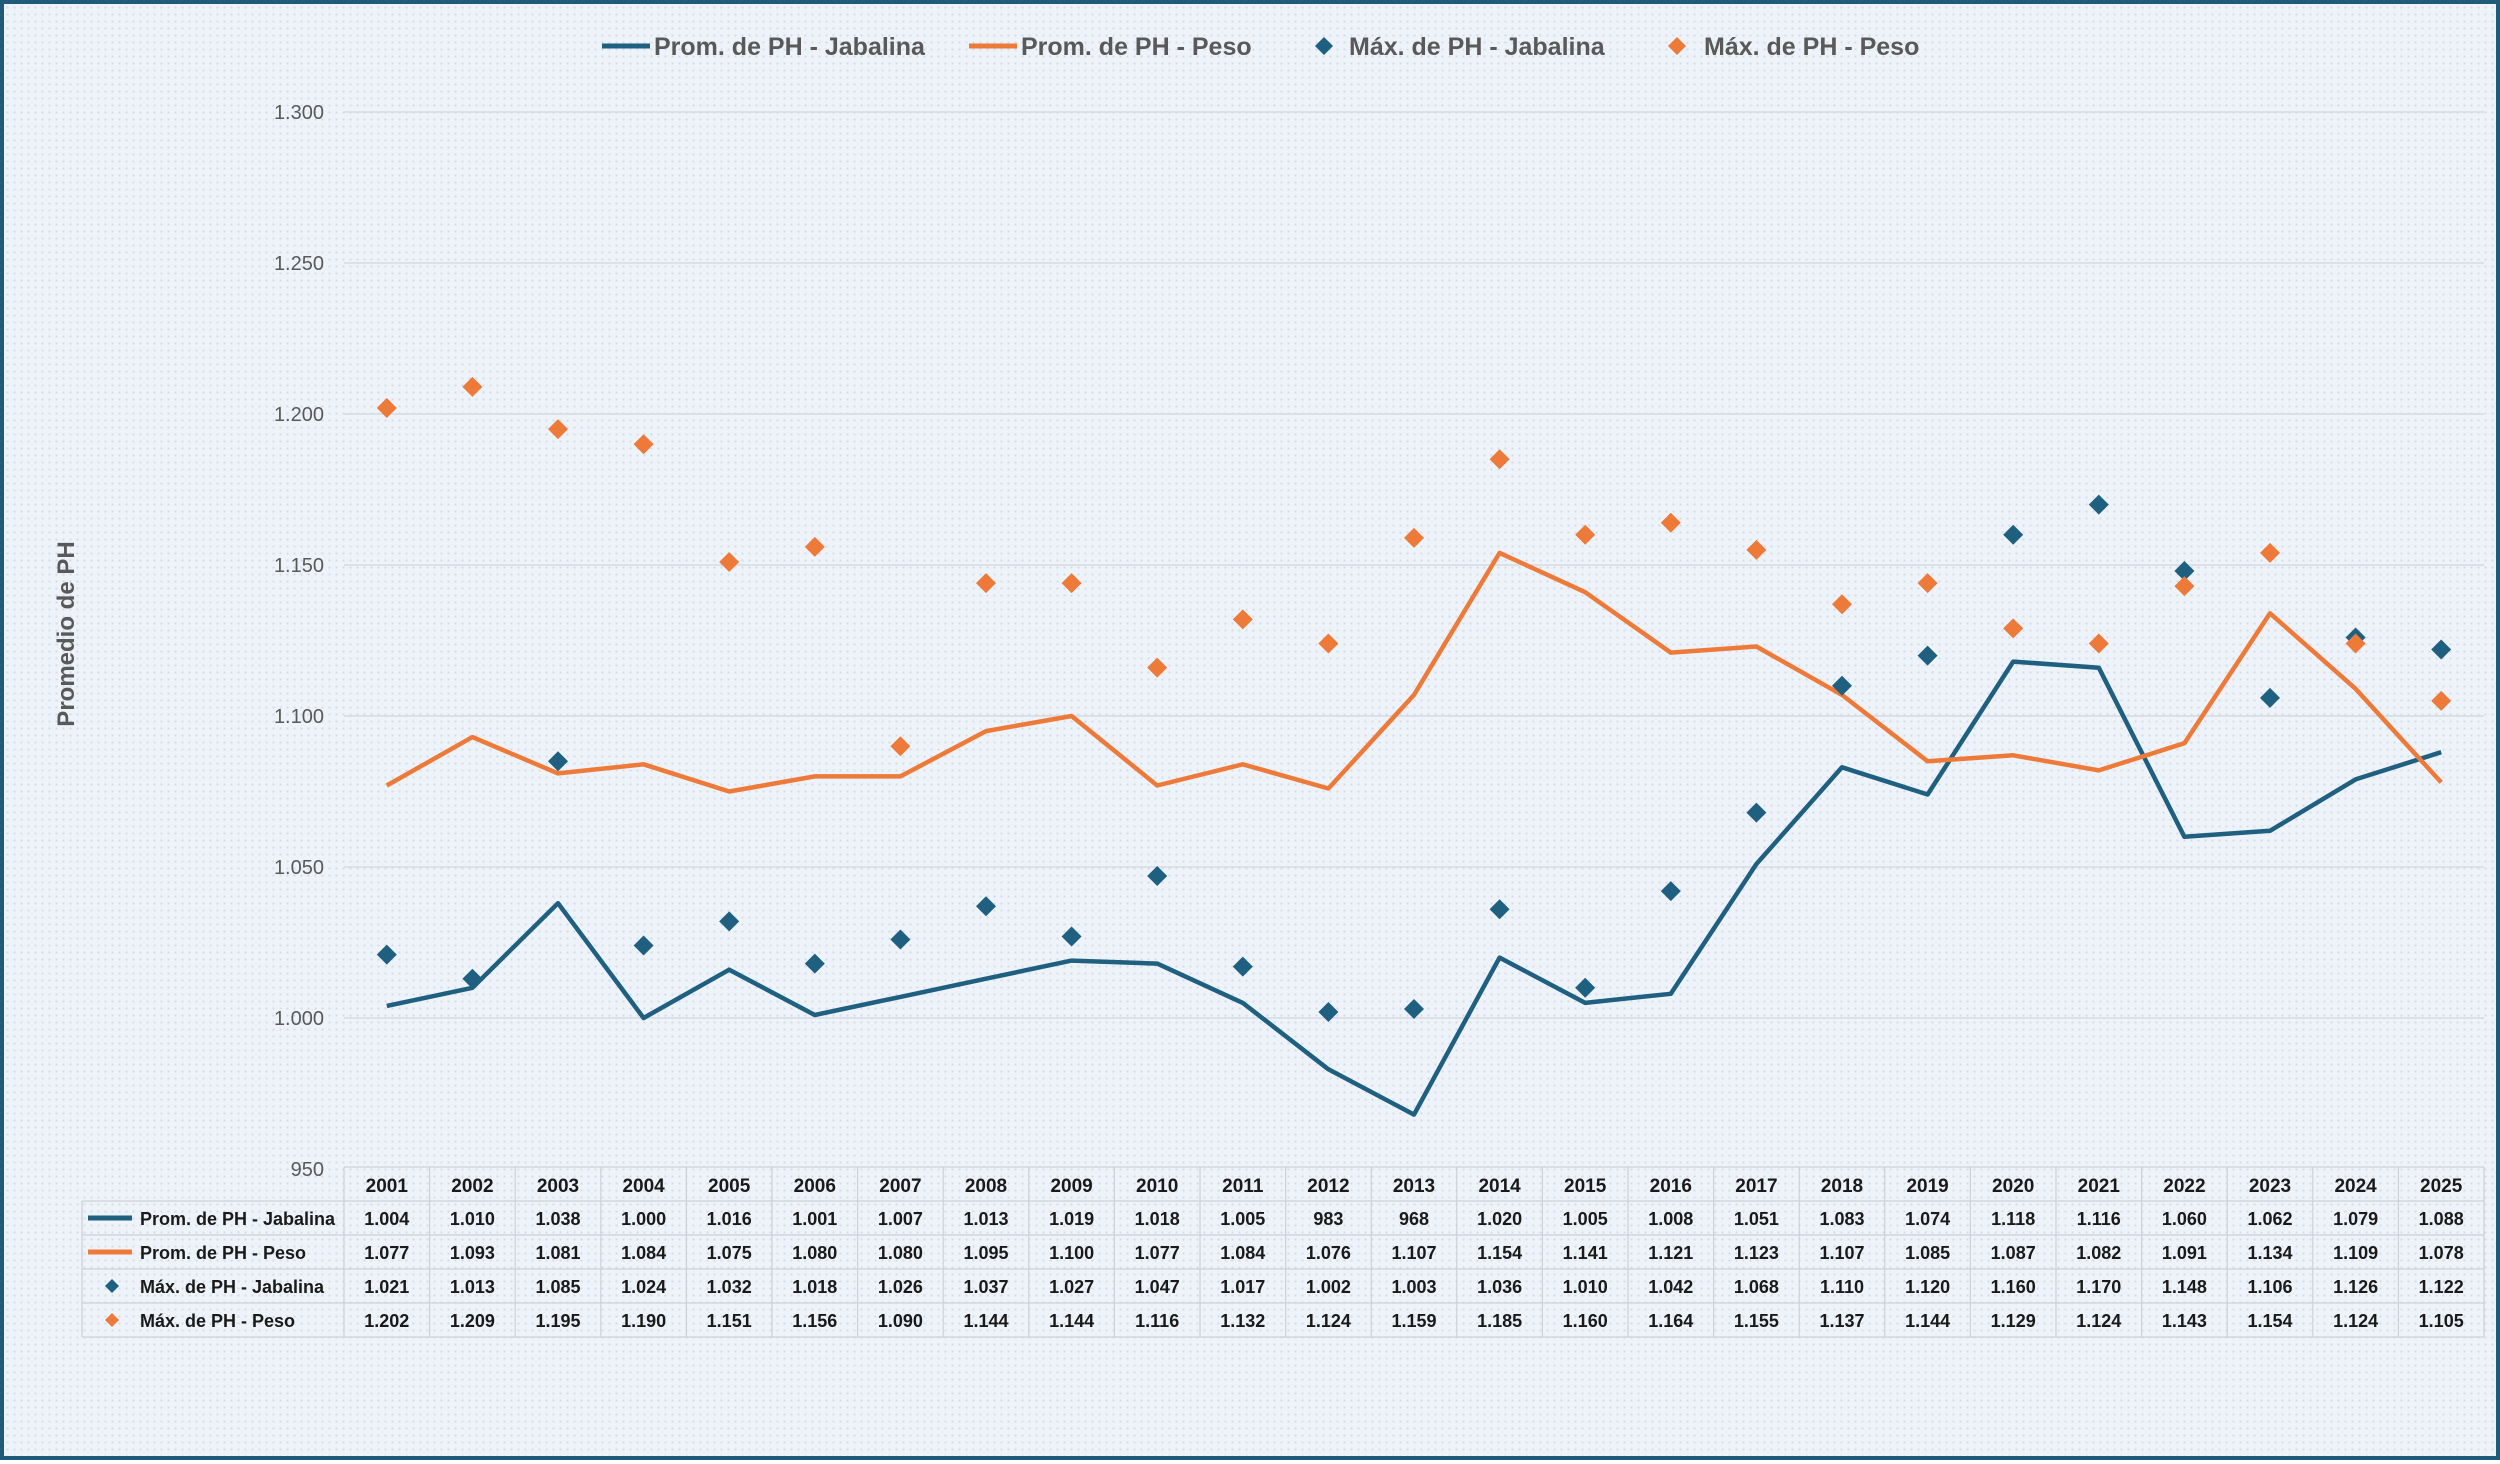 This screenshot has width=2500, height=1464. Describe the element at coordinates (307, 1170) in the screenshot. I see `y-tick-label: 950` at that location.